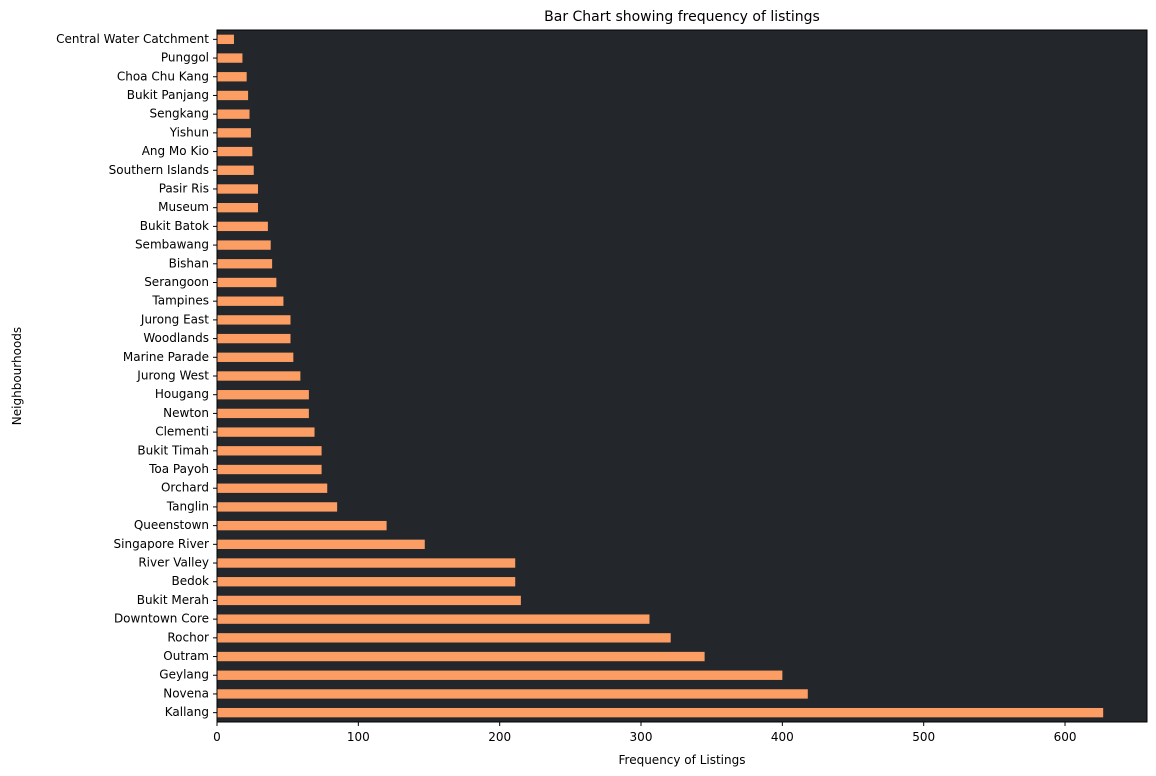  What do you see at coordinates (366, 563) in the screenshot?
I see `bar-river-valley` at bounding box center [366, 563].